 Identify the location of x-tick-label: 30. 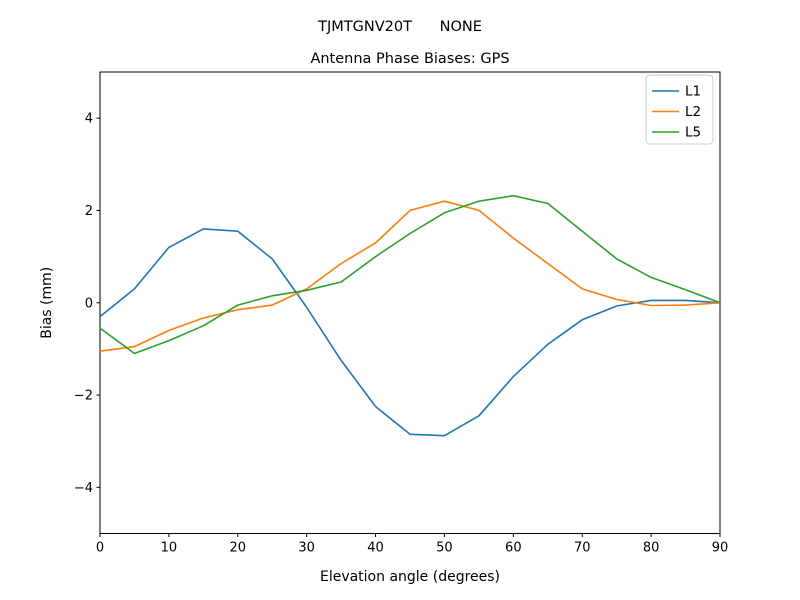
(306, 548).